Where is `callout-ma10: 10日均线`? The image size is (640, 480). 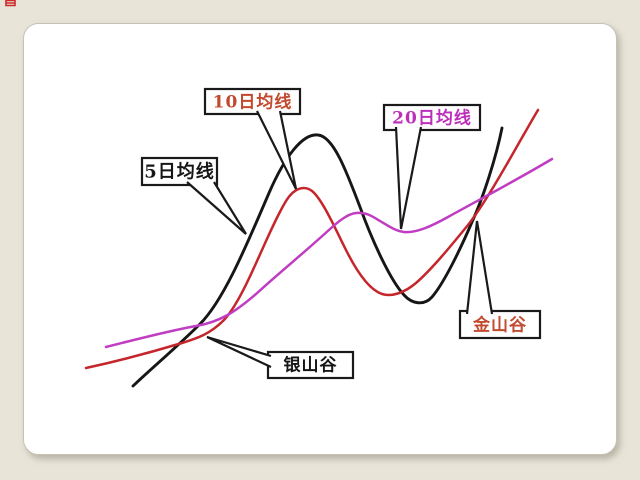
callout-ma10: 10日均线 is located at coordinates (252, 138).